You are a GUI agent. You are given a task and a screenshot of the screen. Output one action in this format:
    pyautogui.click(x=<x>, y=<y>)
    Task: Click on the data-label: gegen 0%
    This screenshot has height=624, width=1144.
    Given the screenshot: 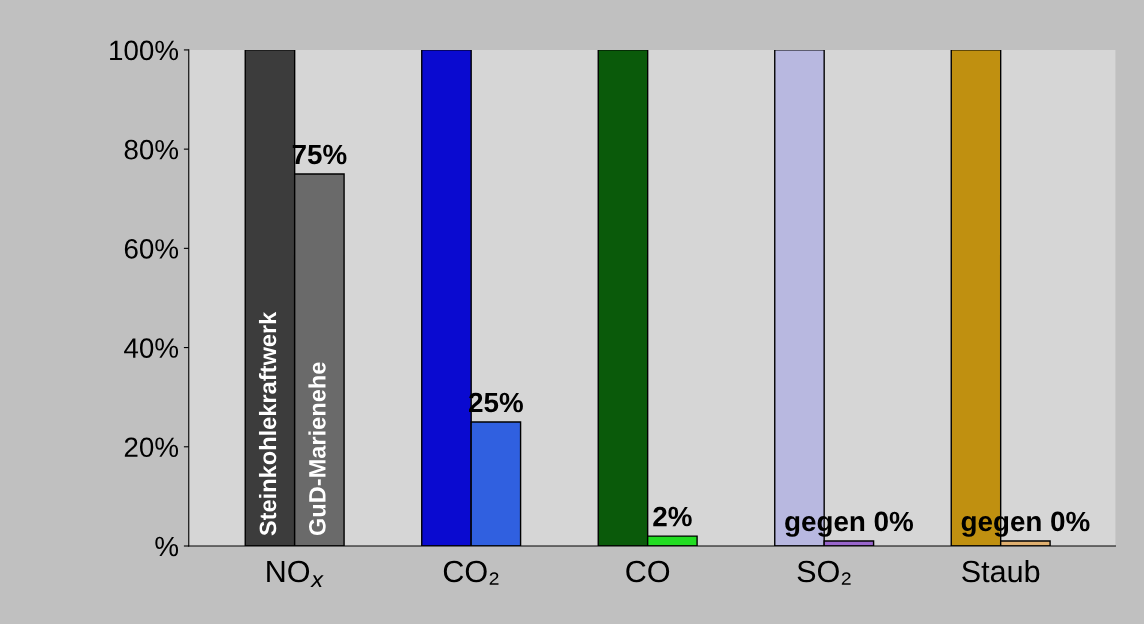 What is the action you would take?
    pyautogui.click(x=1025, y=524)
    